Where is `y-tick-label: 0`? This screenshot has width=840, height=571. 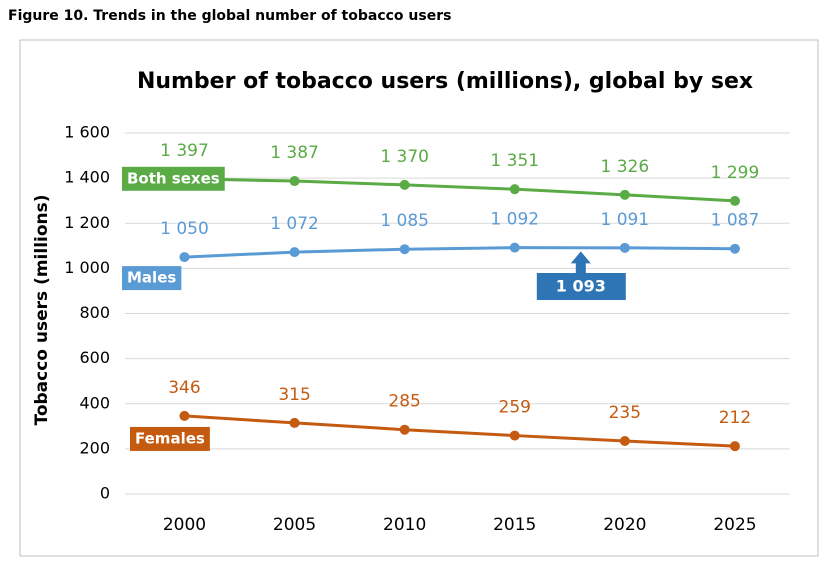
y-tick-label: 0 is located at coordinates (105, 493).